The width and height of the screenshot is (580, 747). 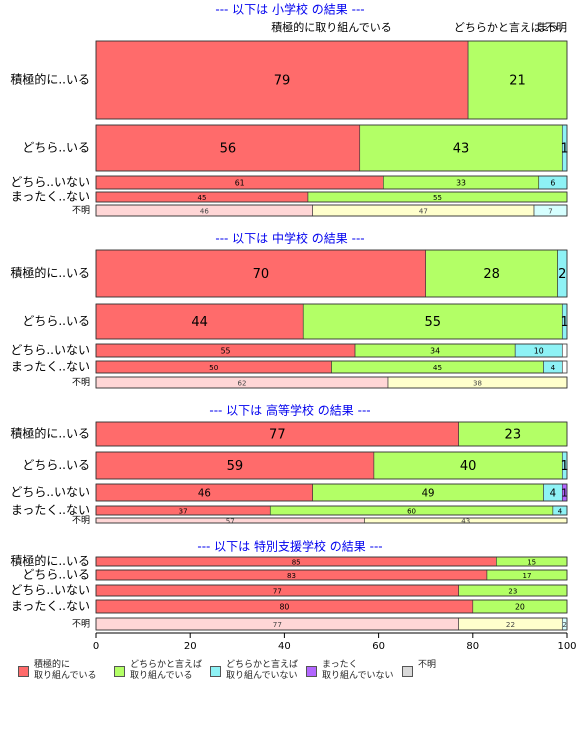 What do you see at coordinates (215, 671) in the screenshot?
I see `legend-swatch-somewhat-not` at bounding box center [215, 671].